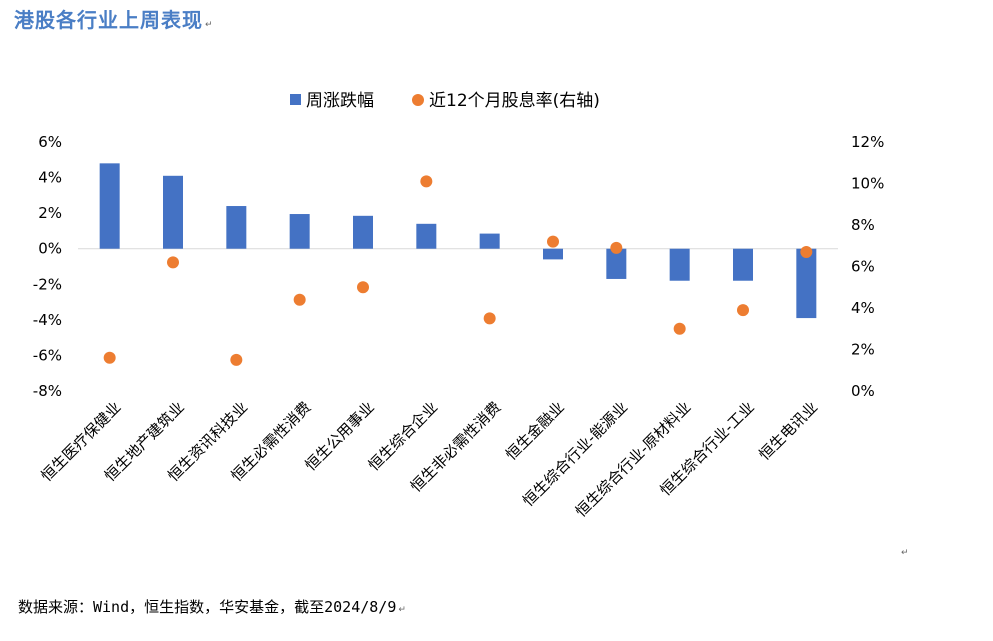 The image size is (993, 641). What do you see at coordinates (863, 350) in the screenshot?
I see `y-right-tick-label: 2%` at bounding box center [863, 350].